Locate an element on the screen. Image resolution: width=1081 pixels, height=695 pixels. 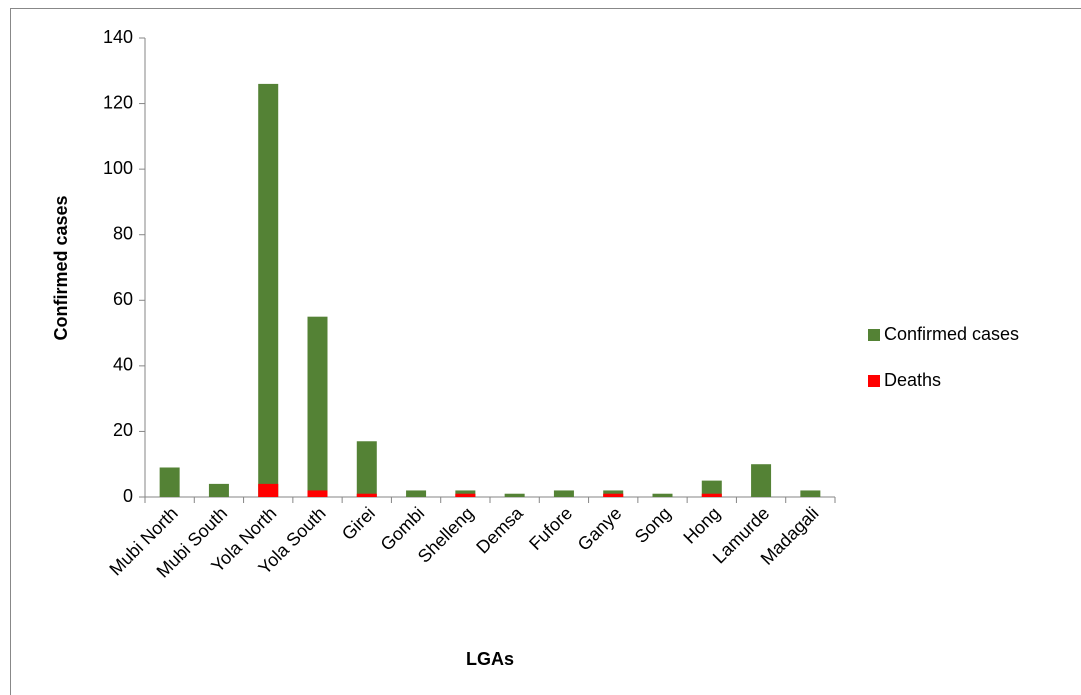
x-tick-label: Girei is located at coordinates (358, 523).